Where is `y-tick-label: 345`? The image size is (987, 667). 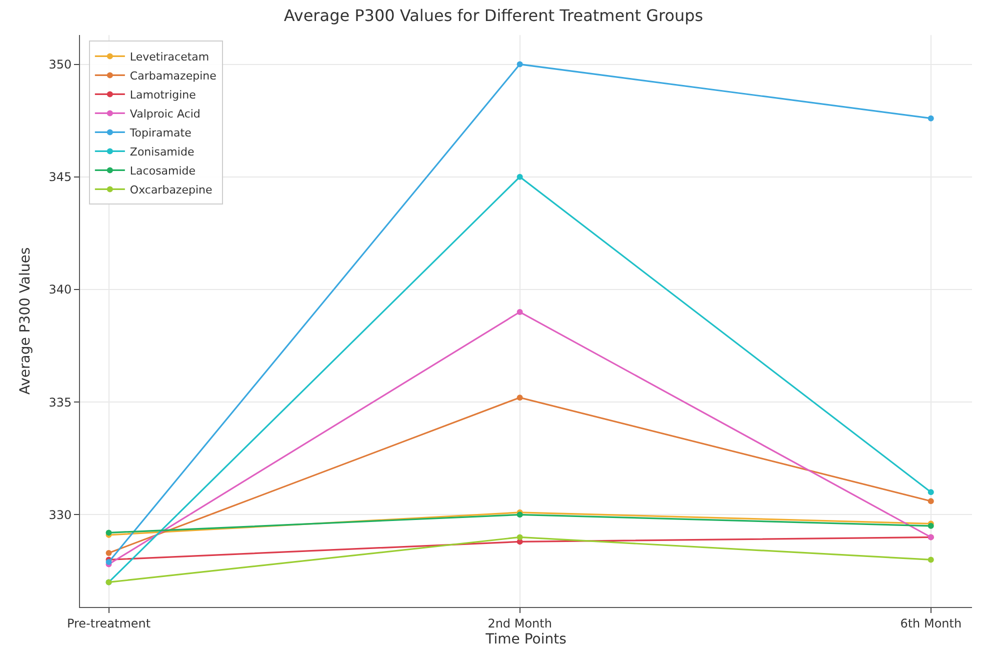 y-tick-label: 345 is located at coordinates (60, 177).